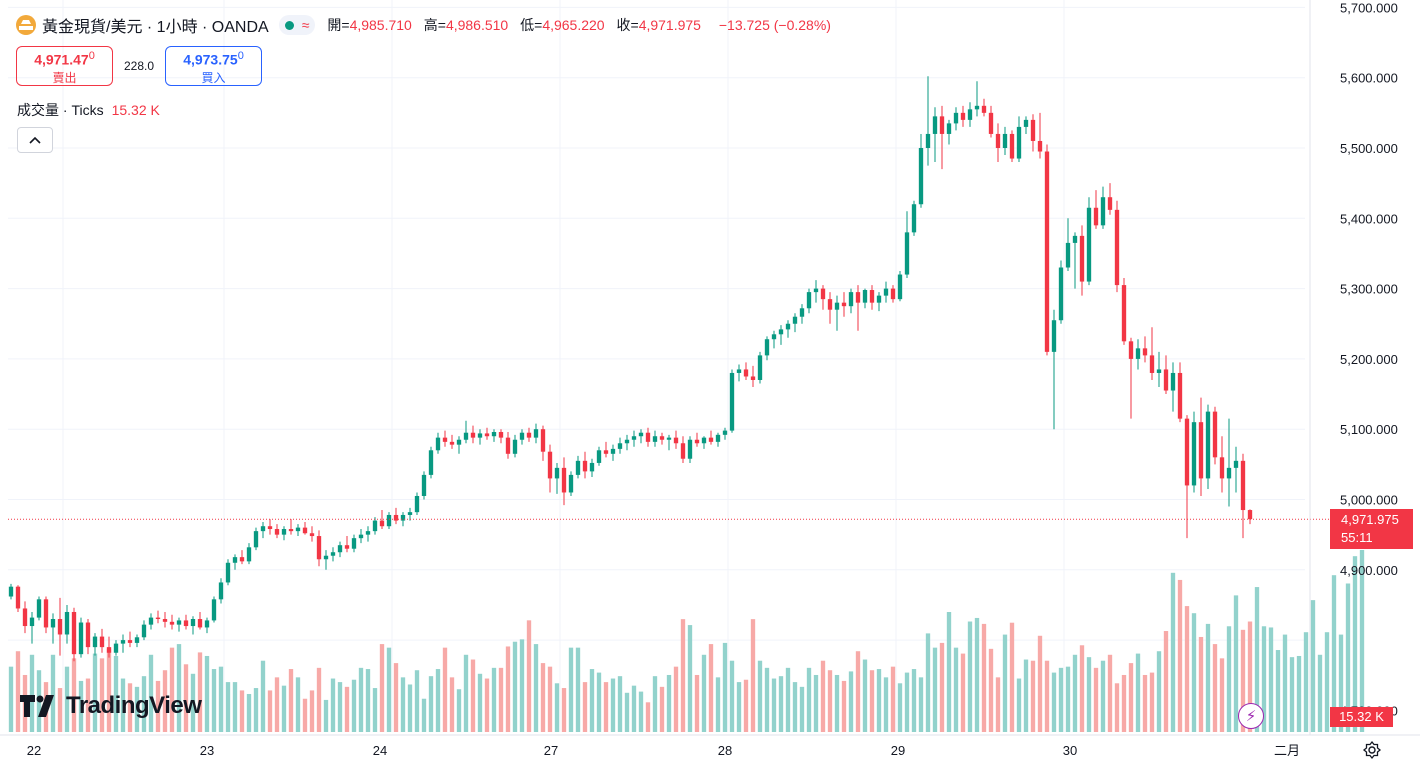  I want to click on time-tick-label: 30, so click(1070, 750).